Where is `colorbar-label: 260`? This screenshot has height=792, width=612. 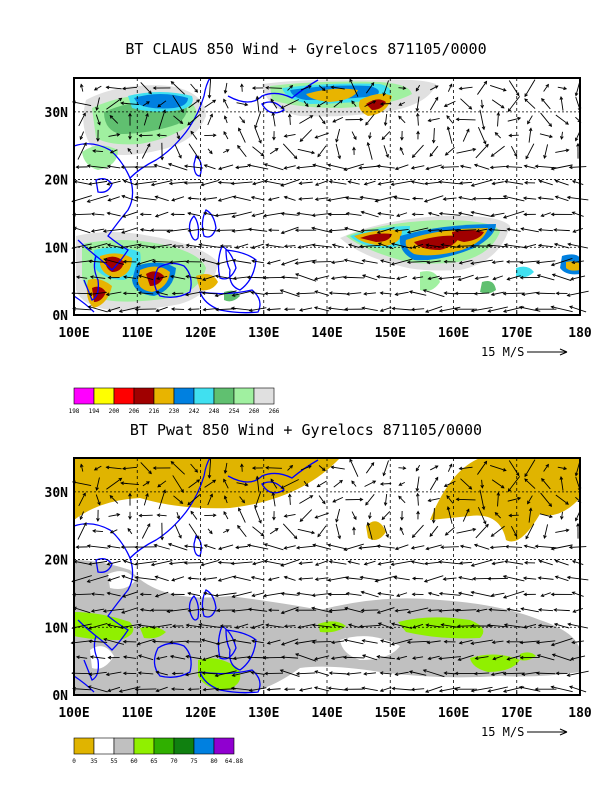 colorbar-label: 260 is located at coordinates (254, 411).